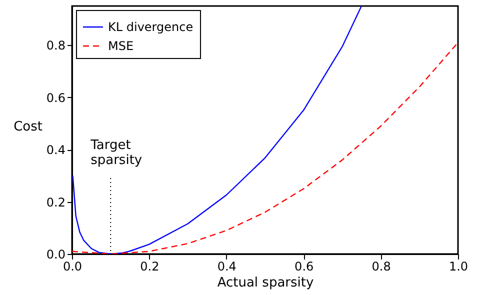 Image resolution: width=504 pixels, height=295 pixels. I want to click on y-axis-title: Cost, so click(28, 127).